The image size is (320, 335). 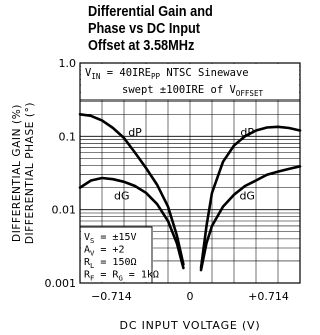 What do you see at coordinates (131, 223) in the screenshot?
I see `series-line-dg-left` at bounding box center [131, 223].